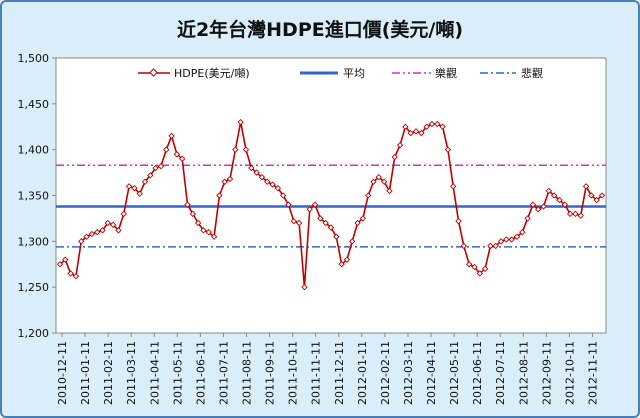 The height and width of the screenshot is (418, 640). What do you see at coordinates (270, 373) in the screenshot?
I see `x-tick-label: 2011-09-11` at bounding box center [270, 373].